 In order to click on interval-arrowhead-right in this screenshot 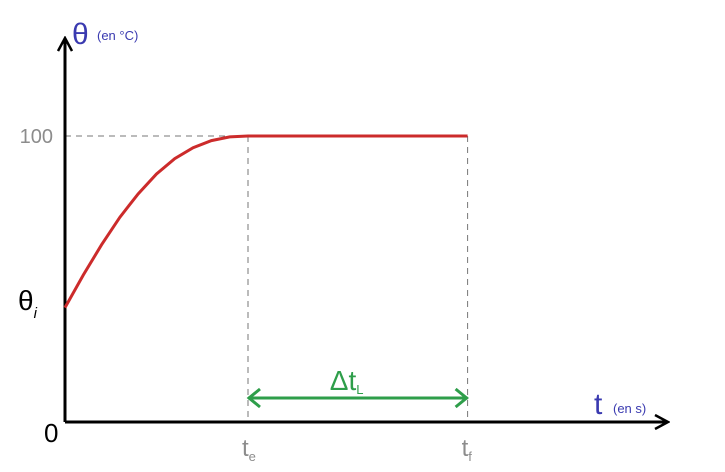, I will do `click(461, 398)`.